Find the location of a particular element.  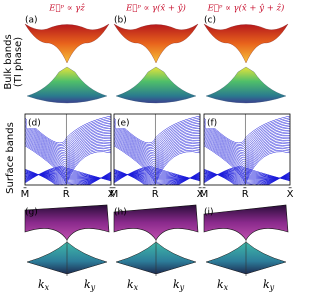

panel-label: (a) is located at coordinates (31, 21).